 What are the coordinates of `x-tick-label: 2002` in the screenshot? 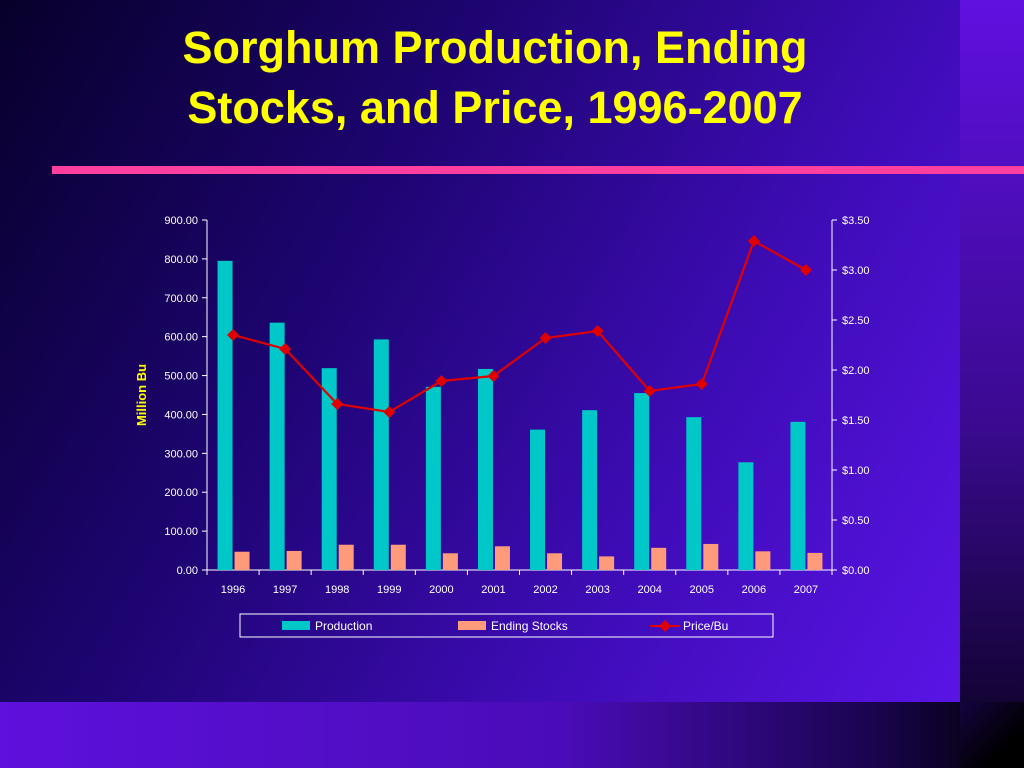 It's located at (545, 590).